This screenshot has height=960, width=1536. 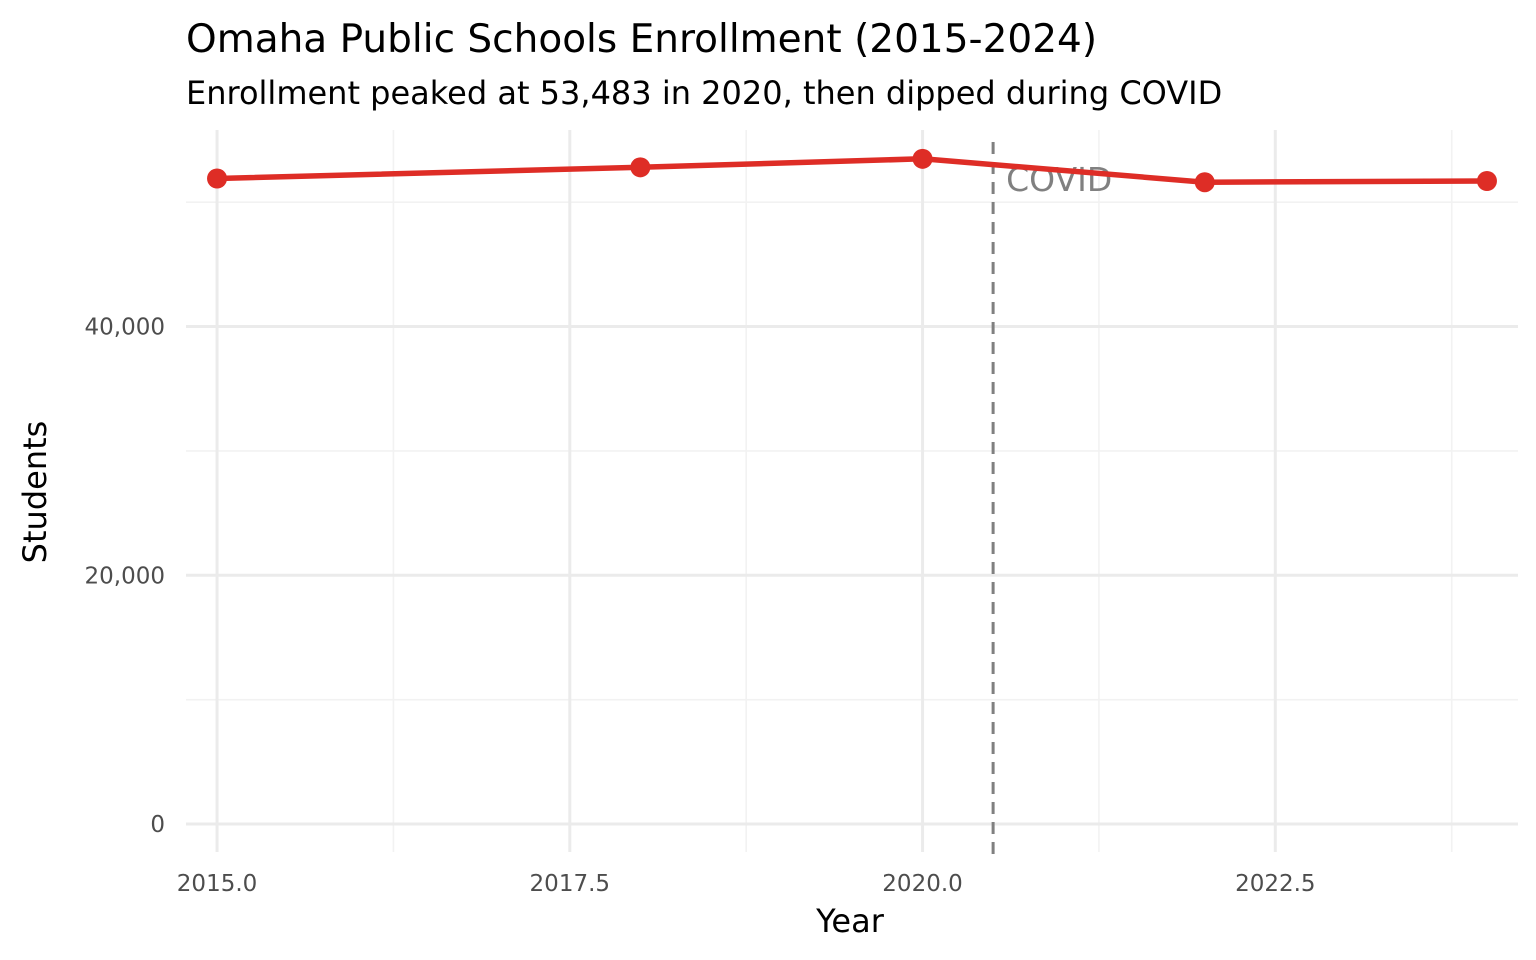 What do you see at coordinates (157, 825) in the screenshot?
I see `y-tick-label: 0` at bounding box center [157, 825].